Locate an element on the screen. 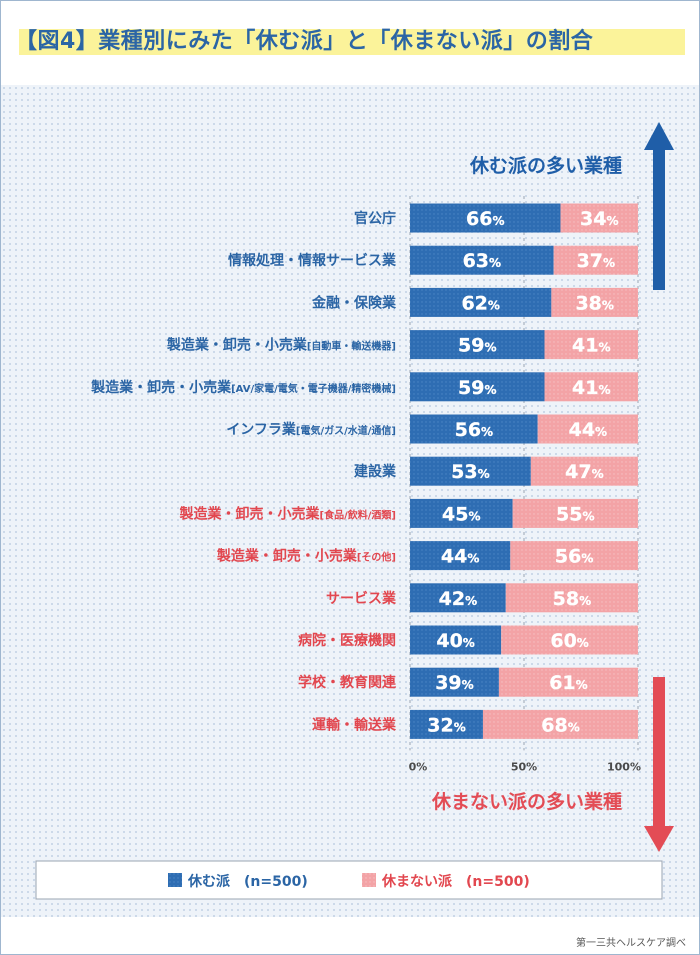 The height and width of the screenshot is (955, 700). value-label-work-10: 60% is located at coordinates (569, 641).